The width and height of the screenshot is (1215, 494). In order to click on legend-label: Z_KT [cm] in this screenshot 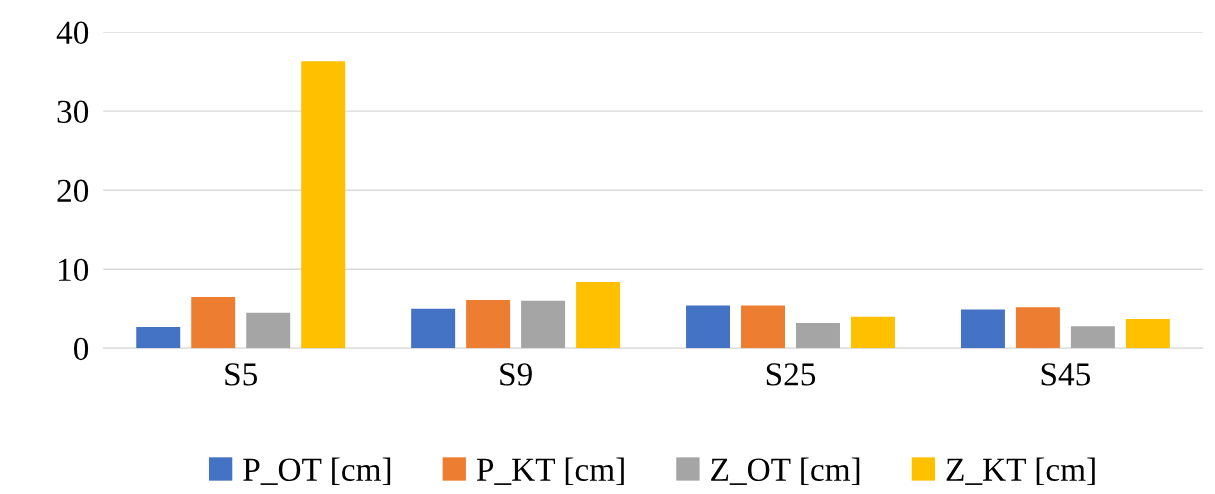, I will do `click(1020, 471)`.